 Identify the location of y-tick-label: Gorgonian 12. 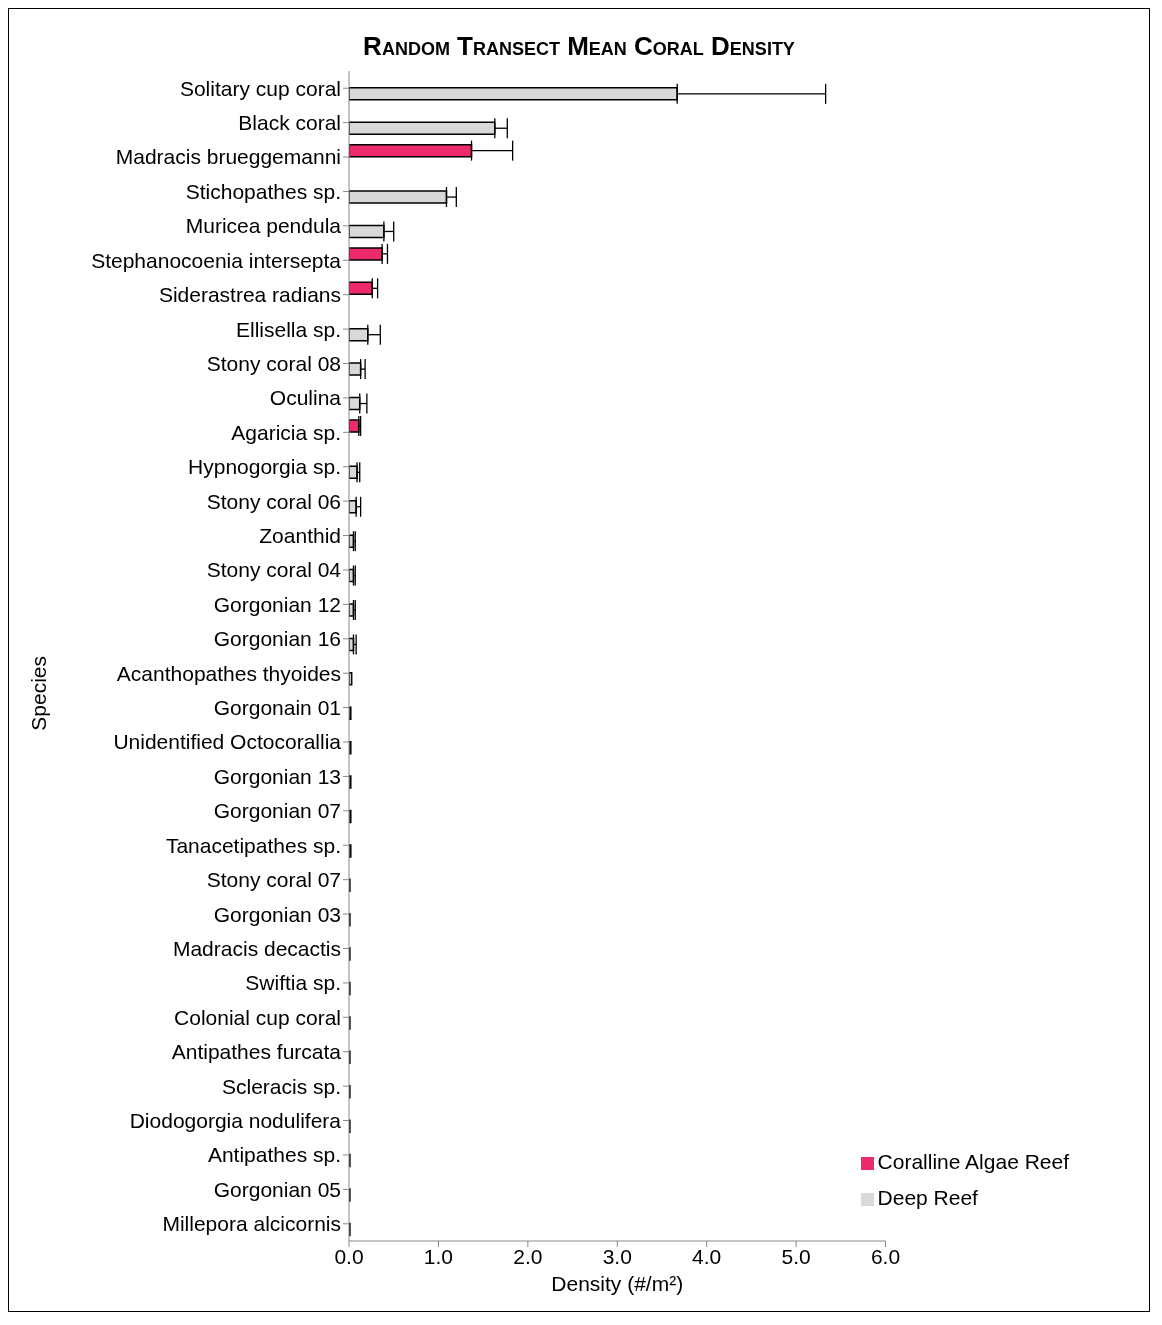
(277, 604).